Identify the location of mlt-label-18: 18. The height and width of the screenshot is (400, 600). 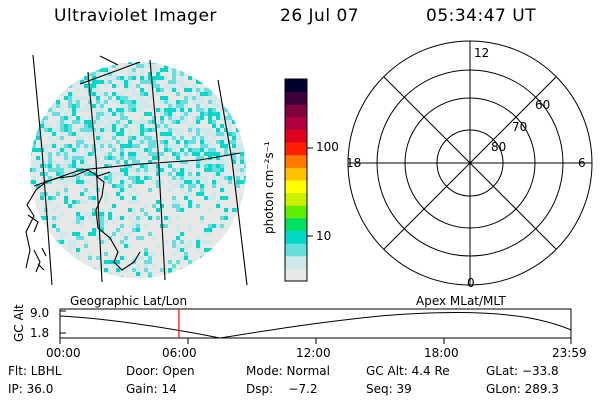
(354, 163).